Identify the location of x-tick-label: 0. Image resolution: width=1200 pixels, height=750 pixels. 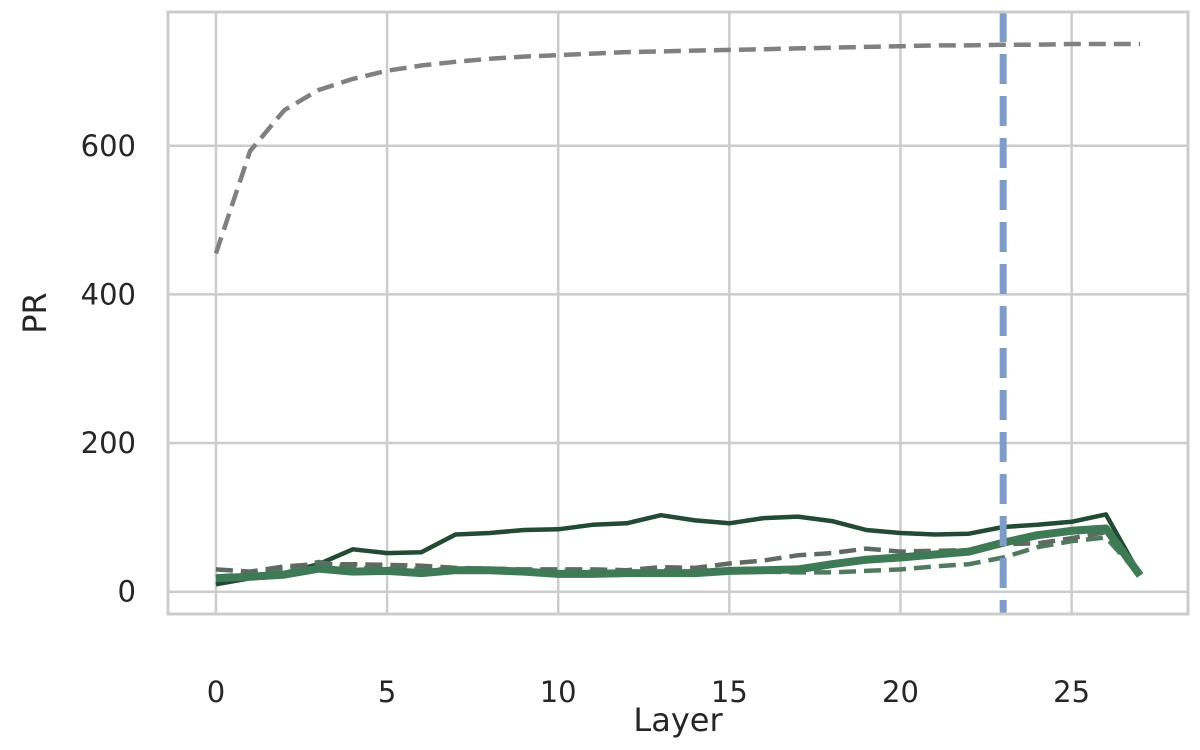
(216, 692).